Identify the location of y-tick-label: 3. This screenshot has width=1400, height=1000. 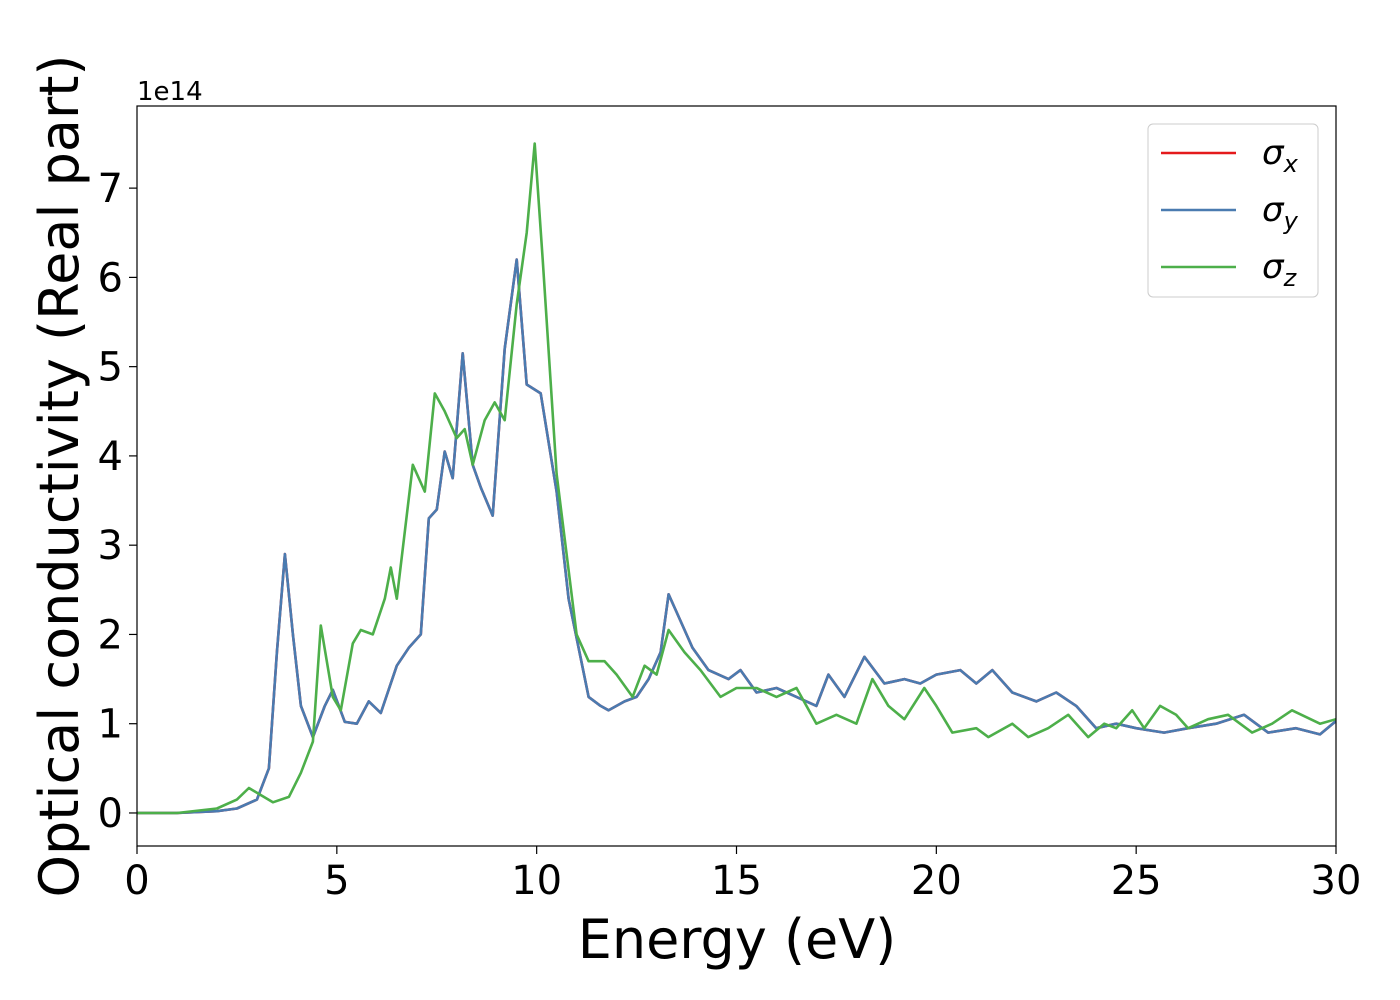
(110, 546).